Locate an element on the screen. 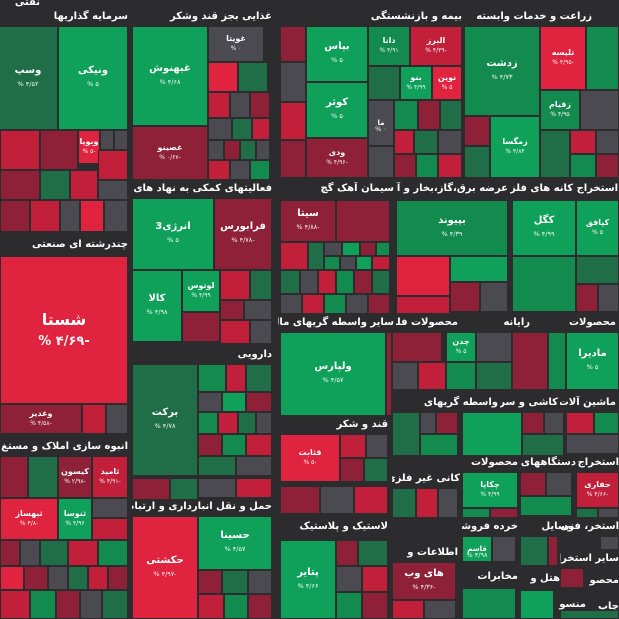 The width and height of the screenshot is (619, 619). tile-zaghiam: زقیام ۴/۹۵ % is located at coordinates (560, 110).